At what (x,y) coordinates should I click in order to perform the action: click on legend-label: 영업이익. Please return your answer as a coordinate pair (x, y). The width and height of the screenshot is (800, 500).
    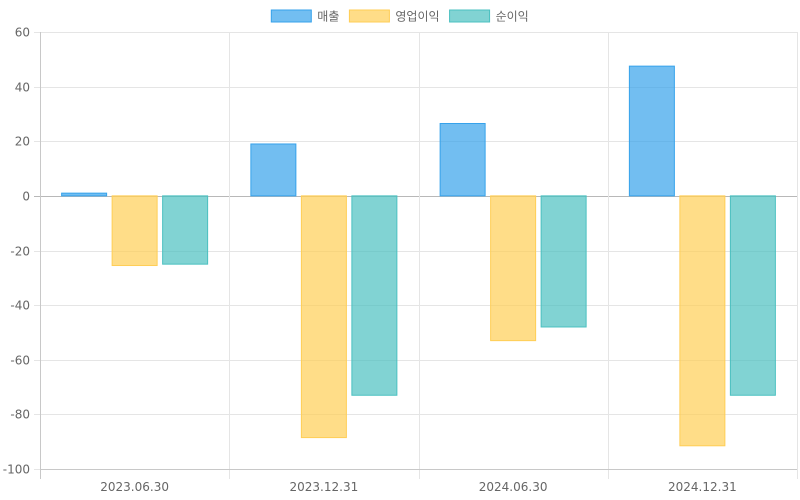
    Looking at the image, I should click on (417, 17).